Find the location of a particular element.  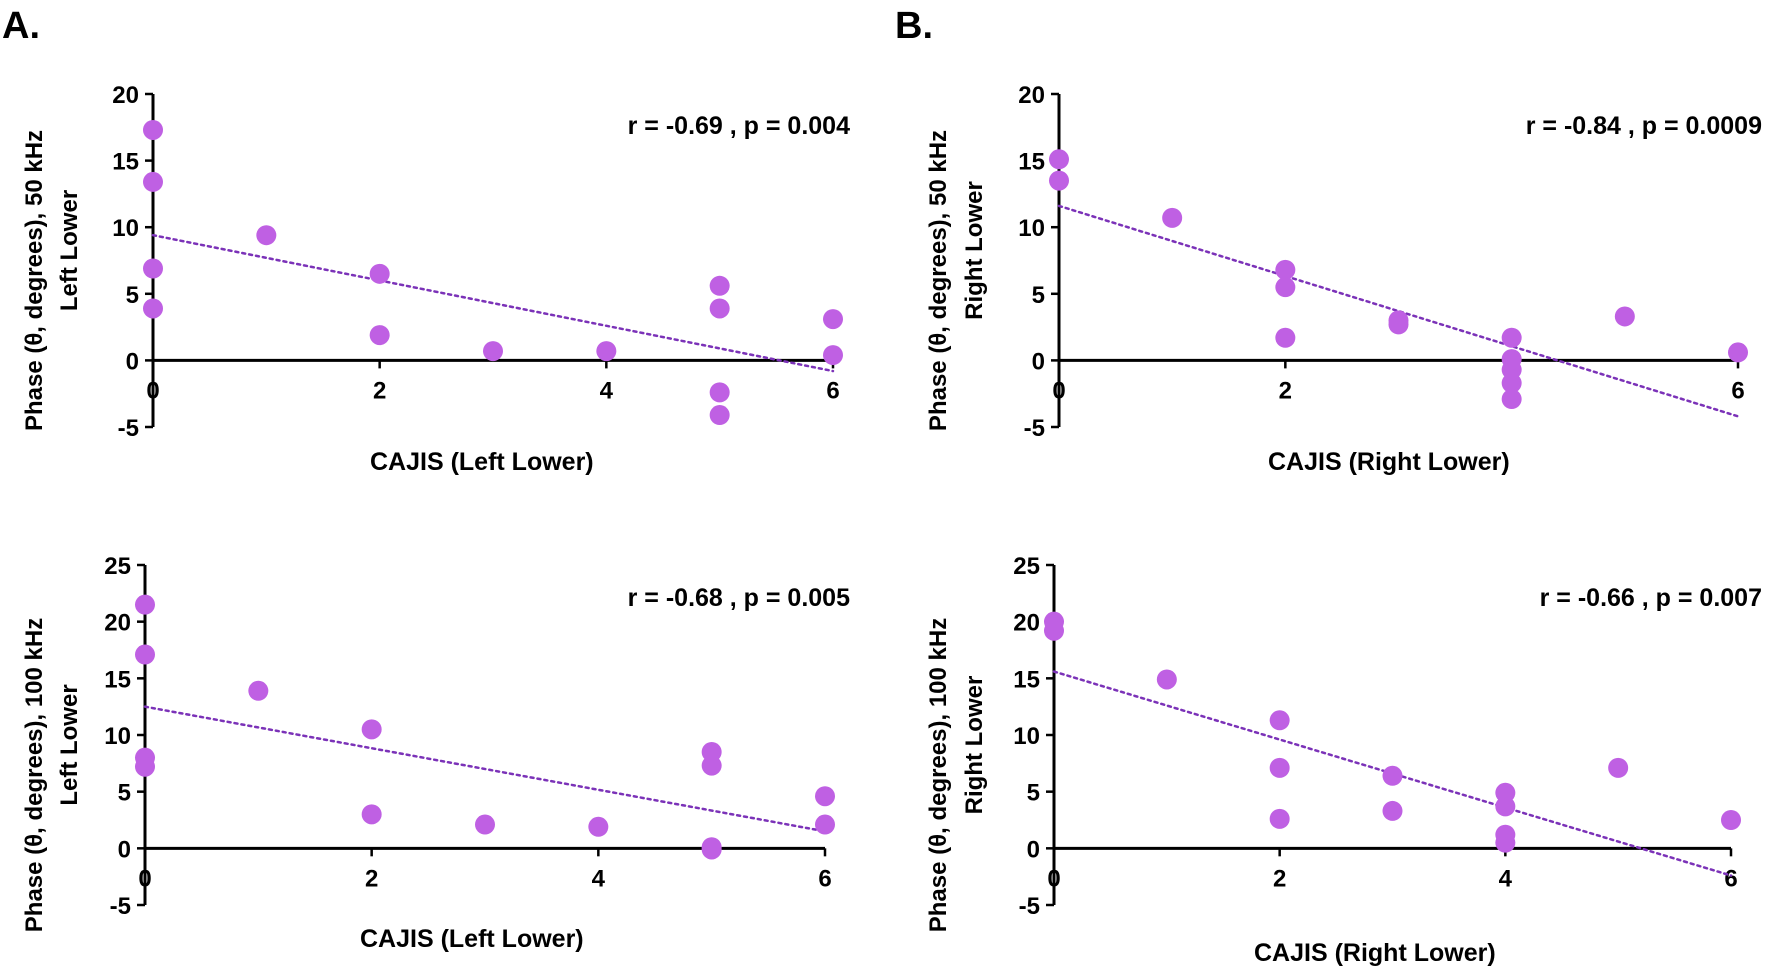

x-axis-label: CAJIS (Left Lower) is located at coordinates (472, 939).